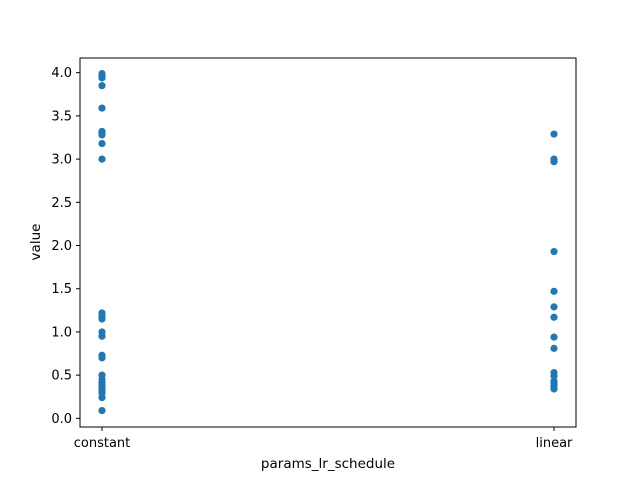 Image resolution: width=640 pixels, height=480 pixels. What do you see at coordinates (323, 439) in the screenshot?
I see `x-axis: constant linear` at bounding box center [323, 439].